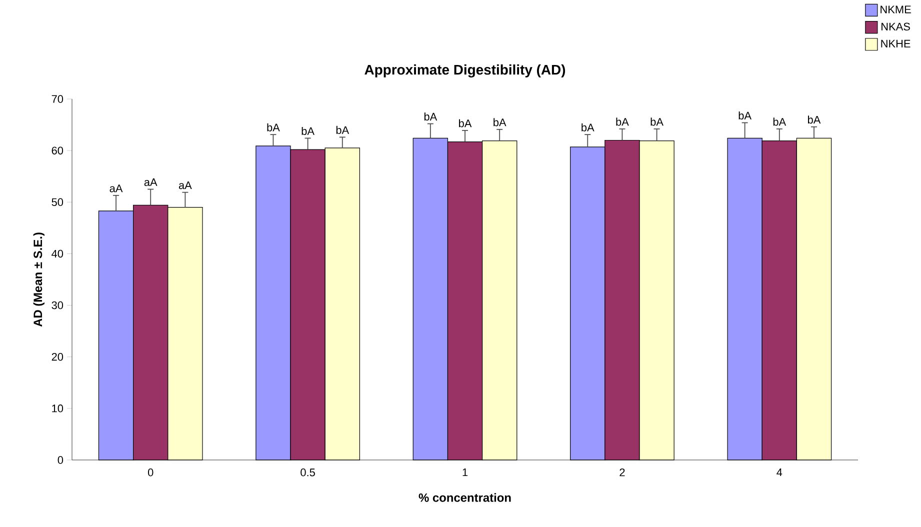 The width and height of the screenshot is (921, 527). What do you see at coordinates (895, 44) in the screenshot?
I see `legend-label: NKHE` at bounding box center [895, 44].